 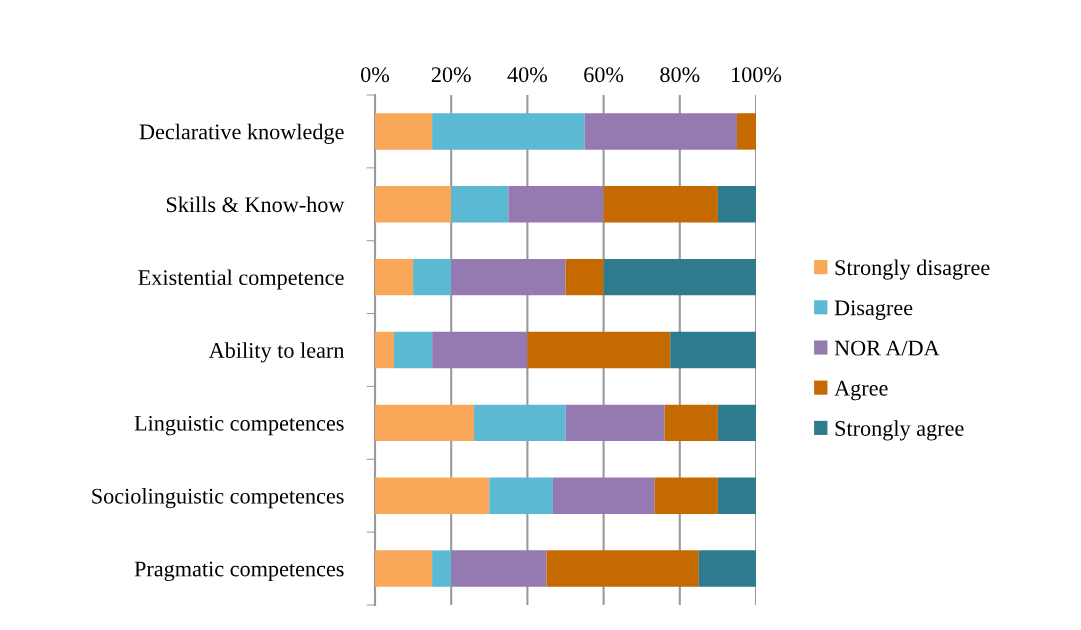 I want to click on x-tick-label: 100%, so click(x=757, y=75).